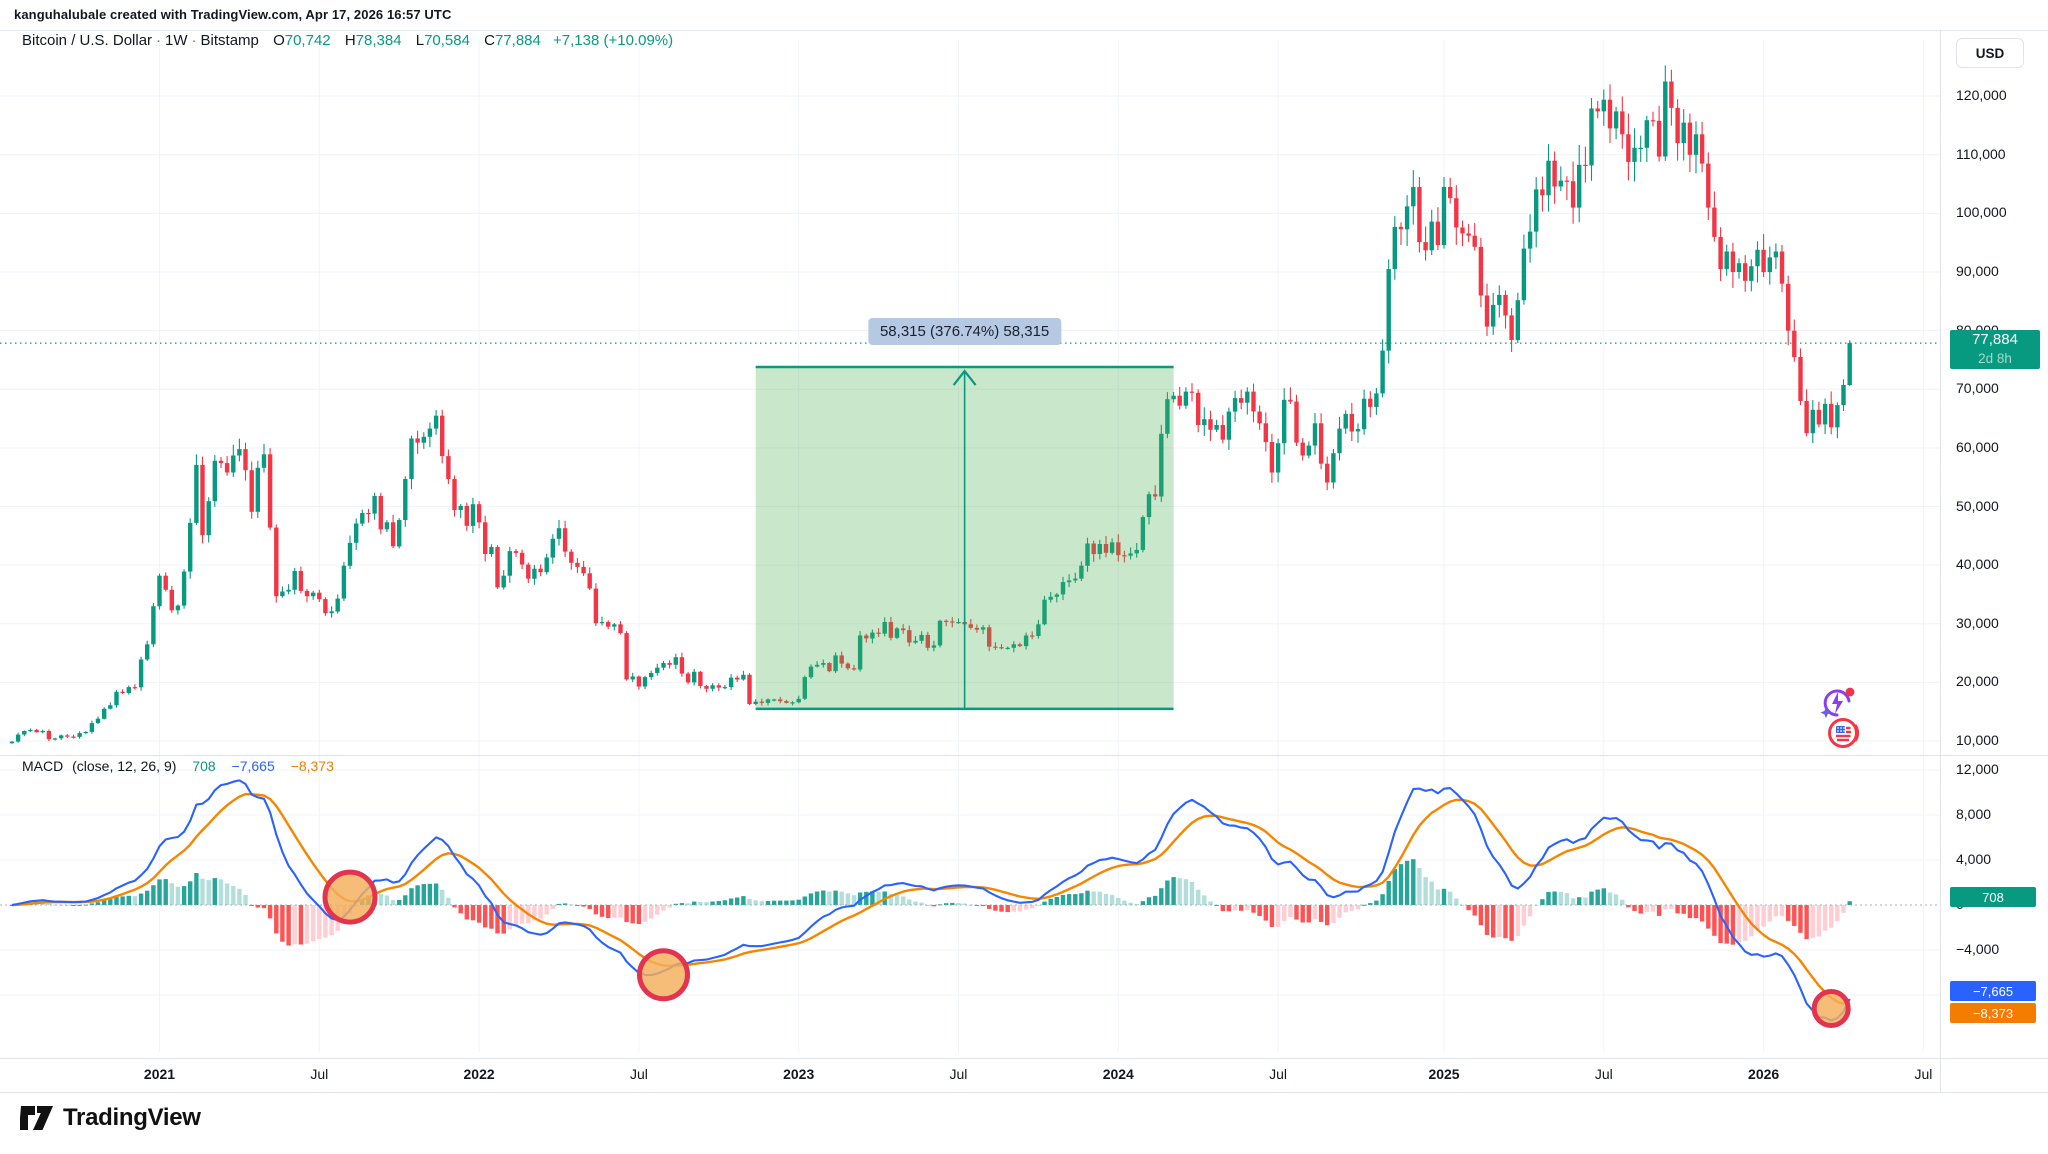 This screenshot has width=2048, height=1154. Describe the element at coordinates (307, 40) in the screenshot. I see `open-value: 70,742` at that location.